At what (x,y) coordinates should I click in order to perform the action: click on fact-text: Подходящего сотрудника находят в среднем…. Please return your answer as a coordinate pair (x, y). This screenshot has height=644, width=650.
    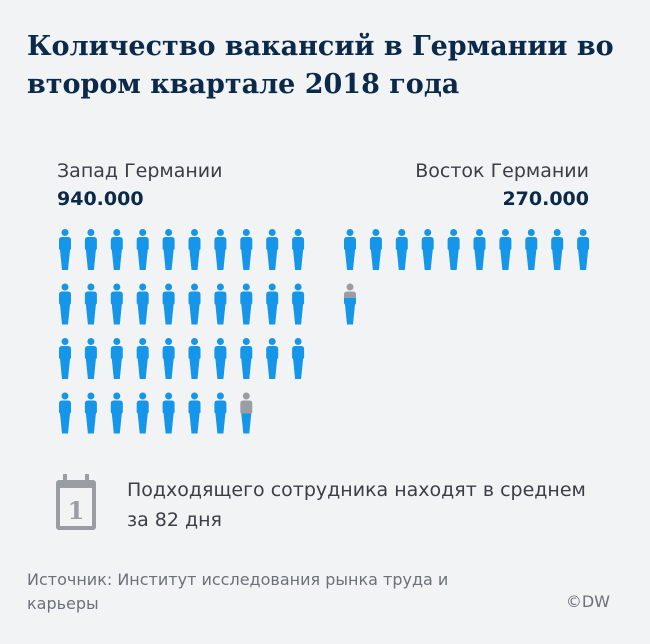
    Looking at the image, I should click on (356, 505).